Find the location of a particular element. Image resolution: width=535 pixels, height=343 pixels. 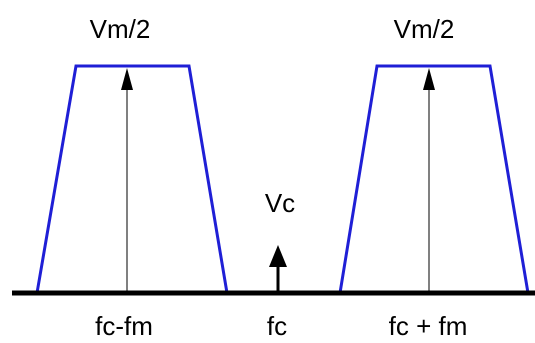

upper-sideband-amplitude-label: Vm/2 is located at coordinates (424, 29).